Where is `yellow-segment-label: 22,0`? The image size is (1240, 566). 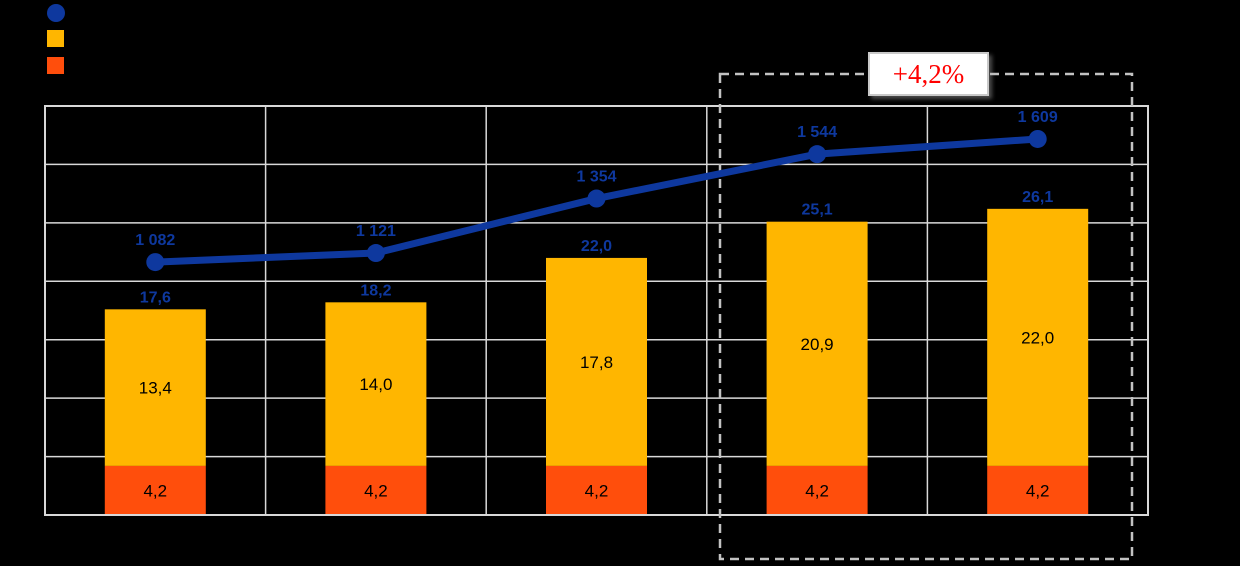 yellow-segment-label: 22,0 is located at coordinates (1037, 337).